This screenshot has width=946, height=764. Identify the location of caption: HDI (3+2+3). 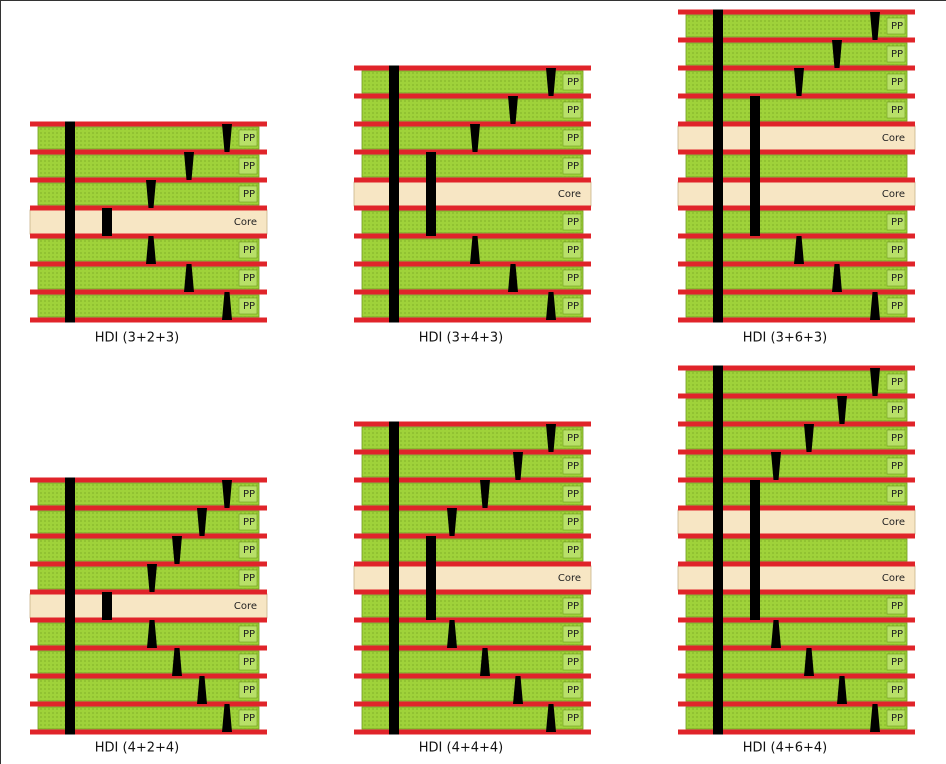
(137, 338).